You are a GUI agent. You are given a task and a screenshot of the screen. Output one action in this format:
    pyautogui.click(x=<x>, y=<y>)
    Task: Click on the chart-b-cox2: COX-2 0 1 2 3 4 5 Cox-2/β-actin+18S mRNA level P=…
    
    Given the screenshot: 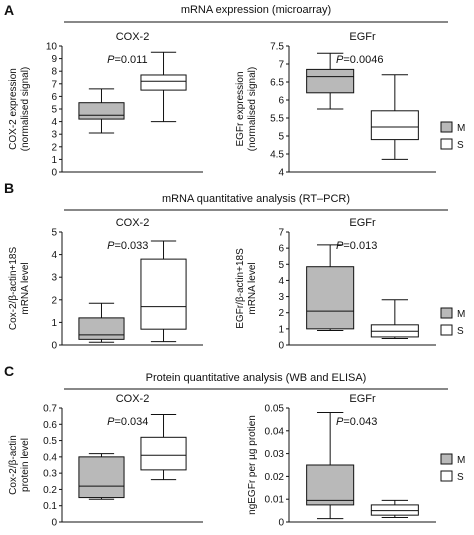 What is the action you would take?
    pyautogui.click(x=105, y=284)
    